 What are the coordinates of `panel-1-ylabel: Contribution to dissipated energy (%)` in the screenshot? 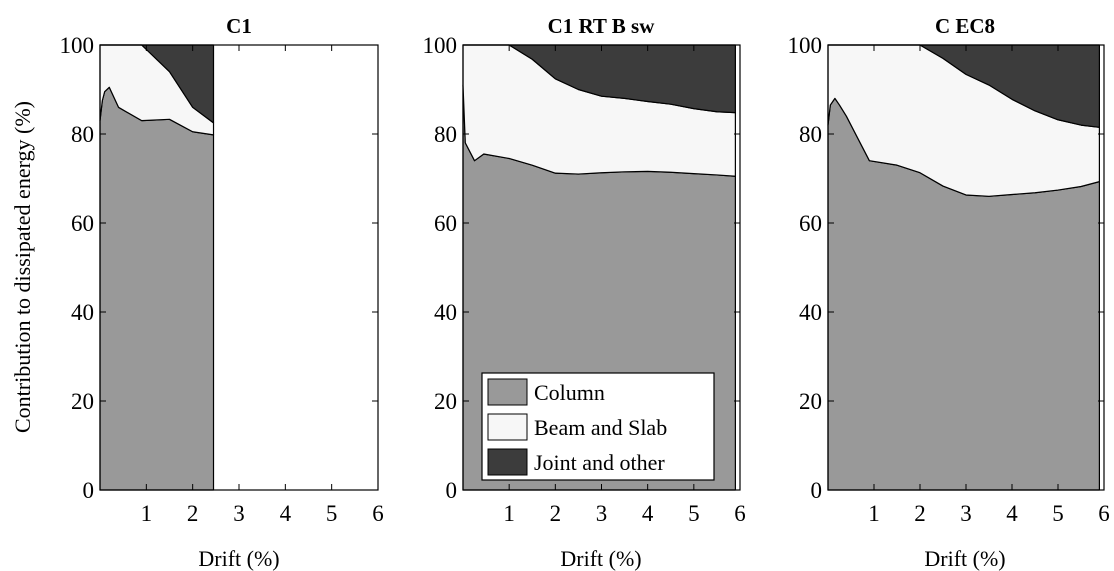 It's located at (22, 267).